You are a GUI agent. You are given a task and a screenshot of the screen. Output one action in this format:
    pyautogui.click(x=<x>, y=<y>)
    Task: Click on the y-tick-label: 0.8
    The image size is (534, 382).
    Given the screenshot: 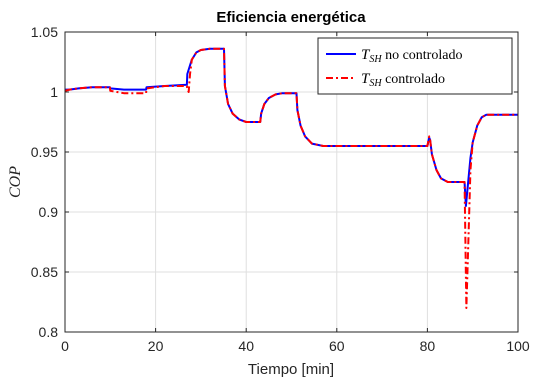 What is the action you would take?
    pyautogui.click(x=49, y=332)
    